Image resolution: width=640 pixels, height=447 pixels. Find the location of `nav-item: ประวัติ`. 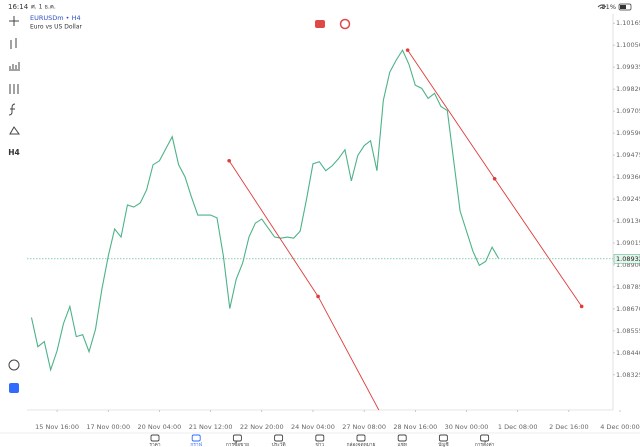

nav-item: ประวัติ is located at coordinates (279, 444).